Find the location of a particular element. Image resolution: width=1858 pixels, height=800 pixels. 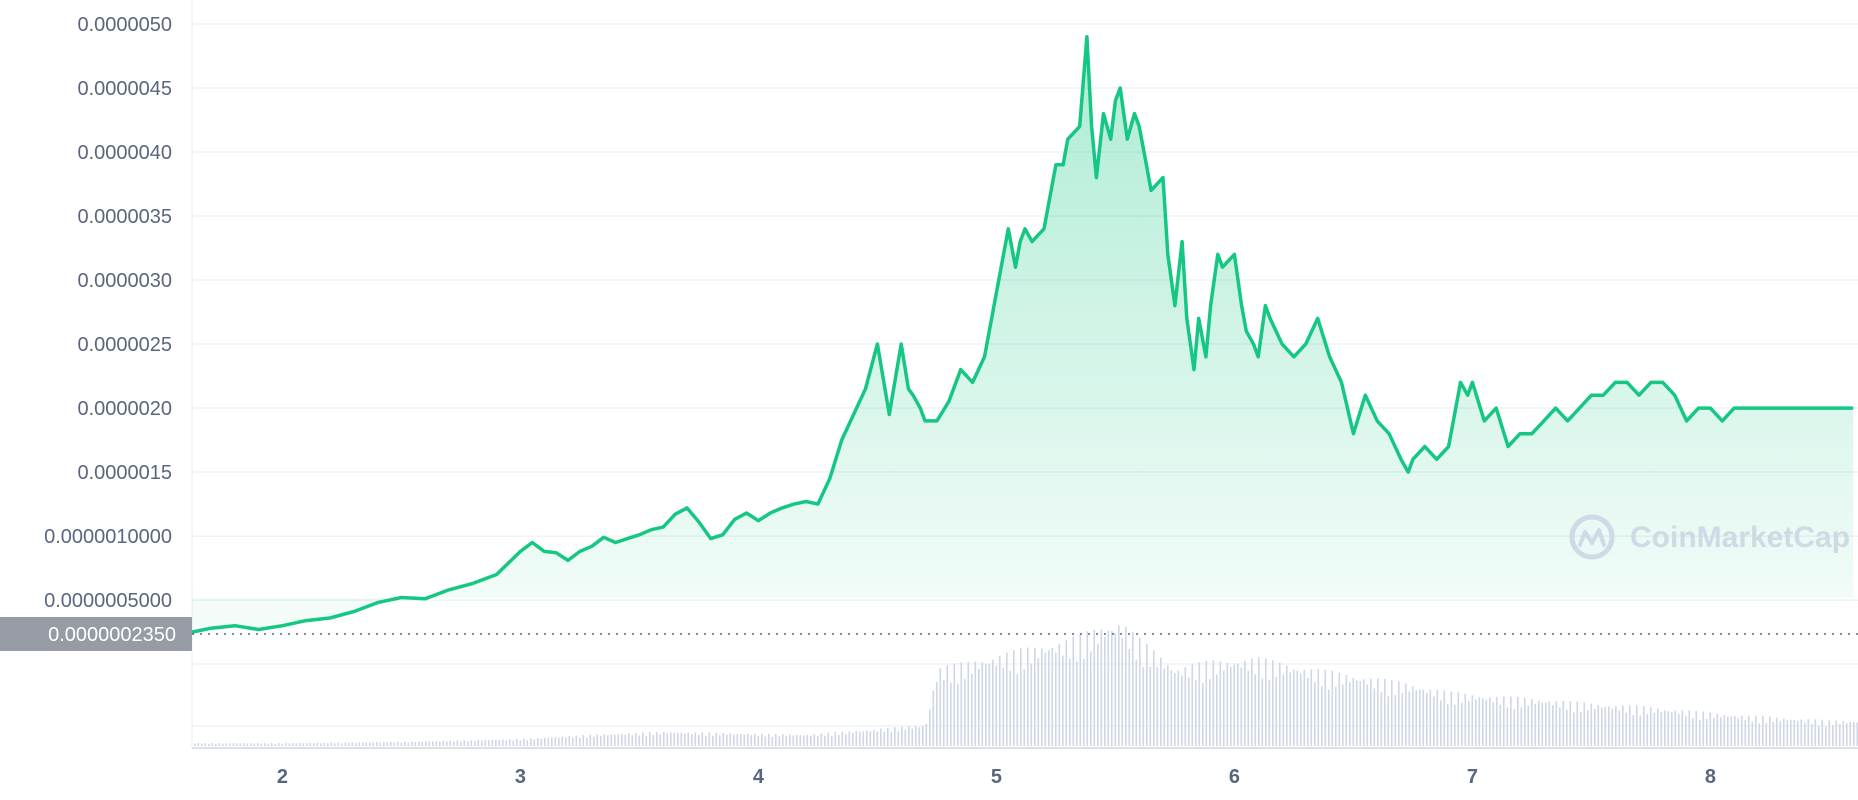

x-tick-label: 5 is located at coordinates (996, 777).